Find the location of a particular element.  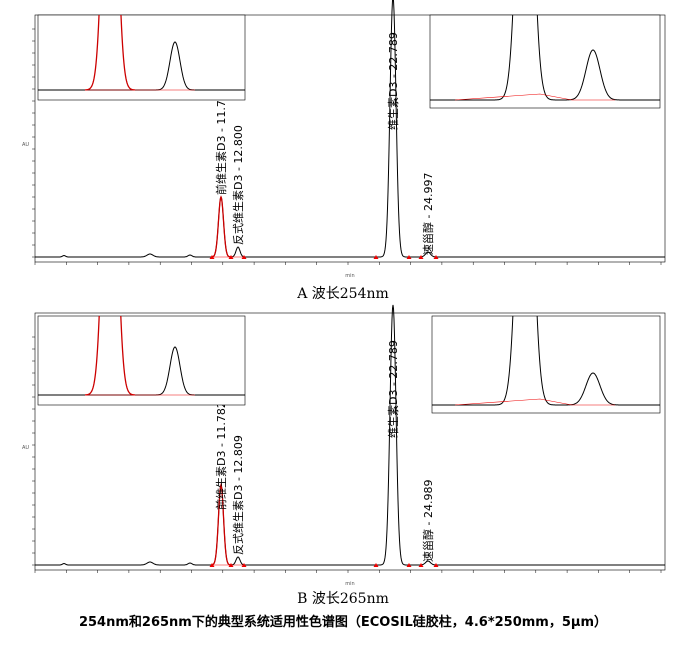

peak-label: 反式维生素D3 - 12.809 is located at coordinates (238, 495).